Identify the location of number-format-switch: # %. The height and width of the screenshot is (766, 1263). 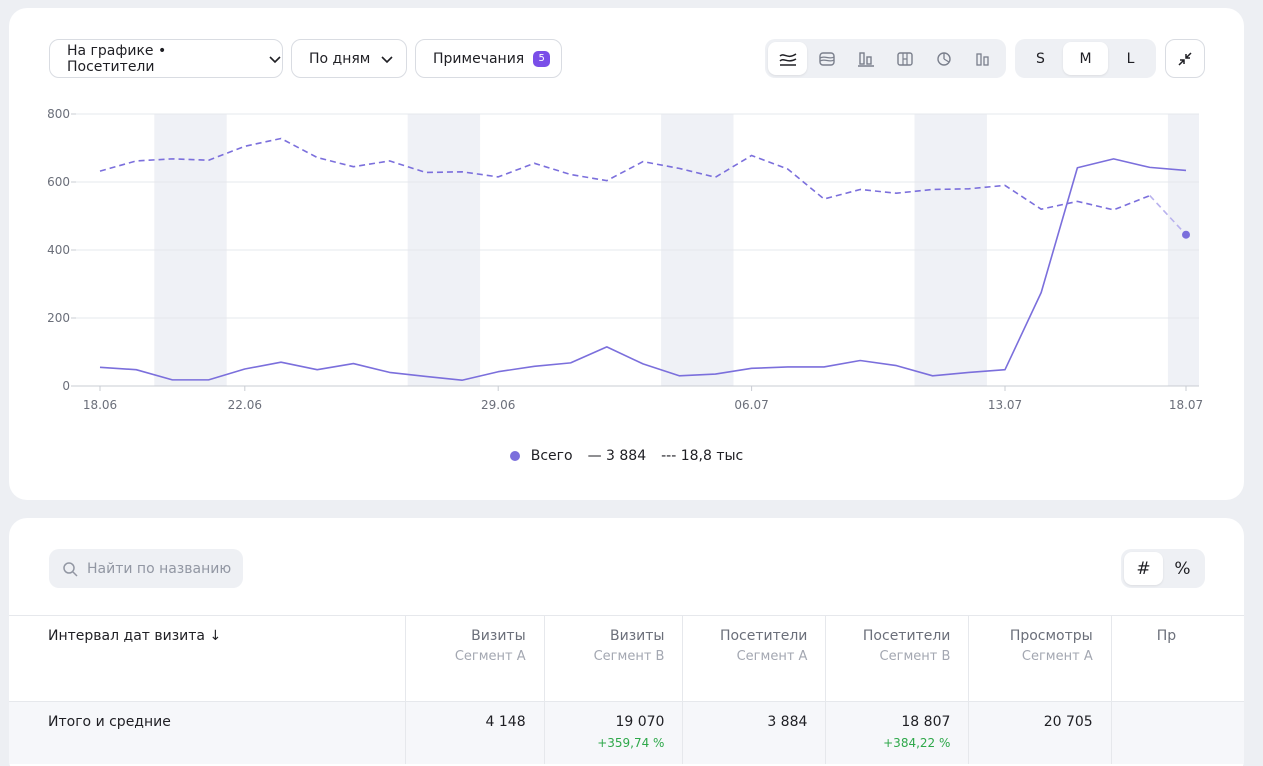
(1163, 568).